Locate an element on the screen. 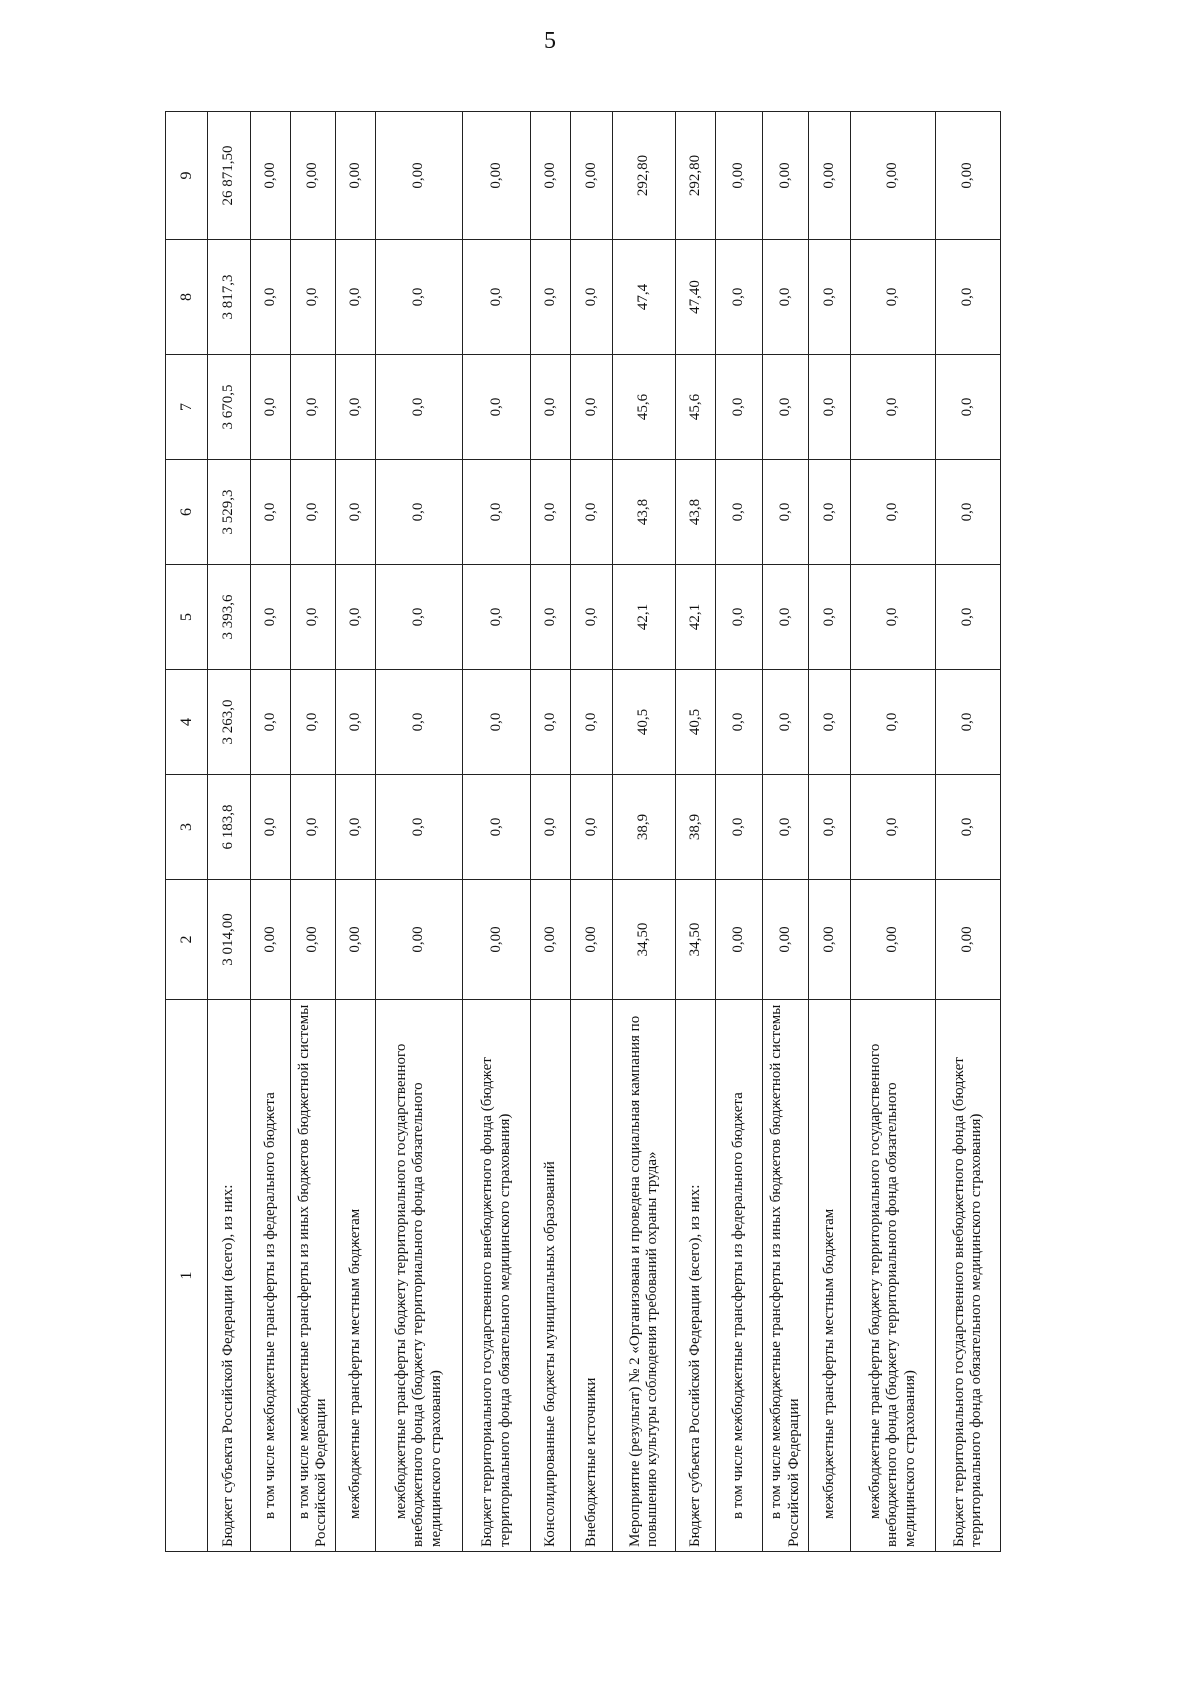 The width and height of the screenshot is (1200, 1696). column-header: 2 is located at coordinates (186, 939).